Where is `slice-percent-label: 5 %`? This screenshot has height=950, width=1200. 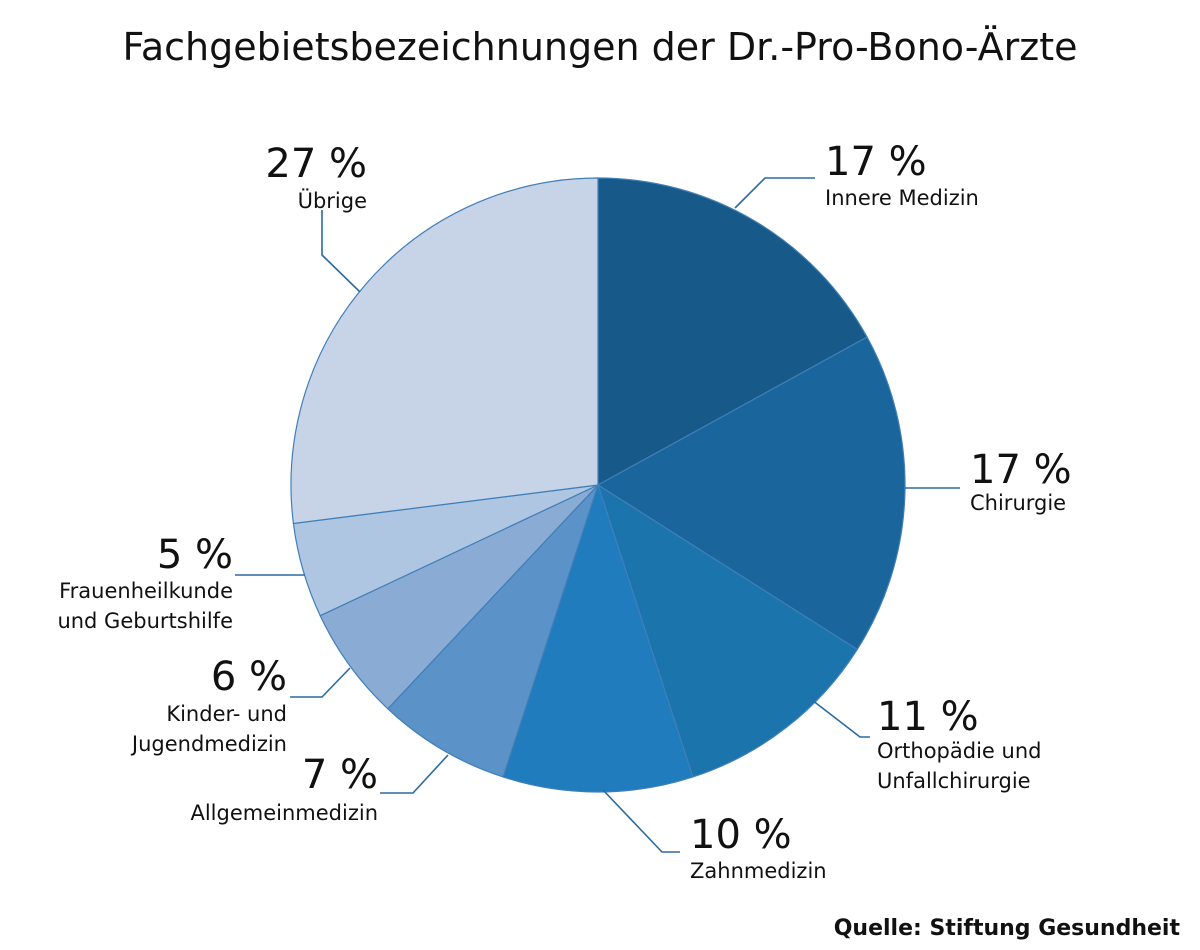
slice-percent-label: 5 % is located at coordinates (195, 555).